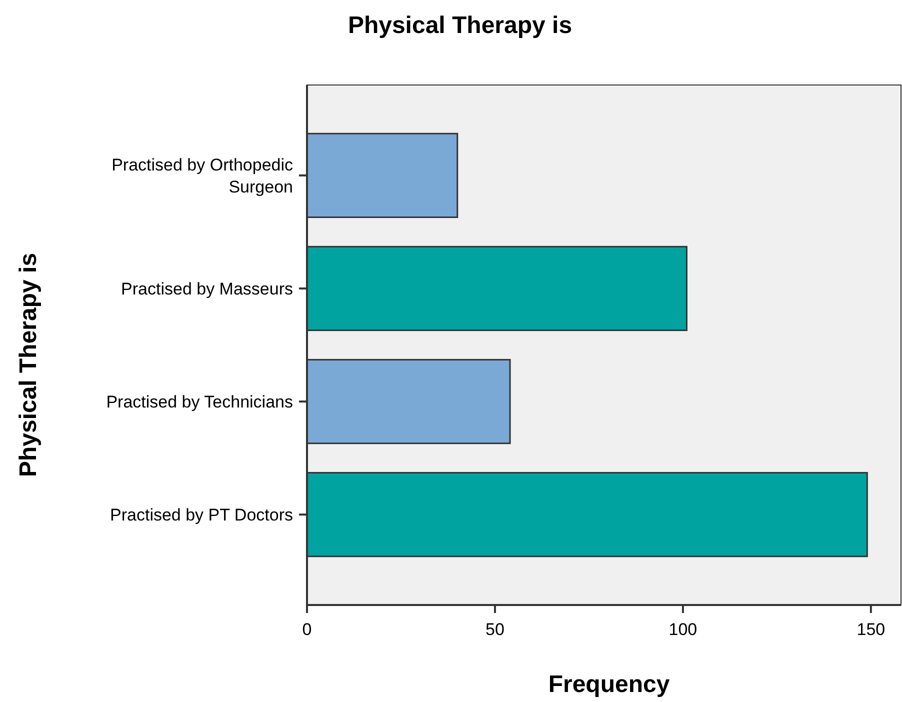 The height and width of the screenshot is (702, 902). I want to click on x-tick-label: 50, so click(495, 629).